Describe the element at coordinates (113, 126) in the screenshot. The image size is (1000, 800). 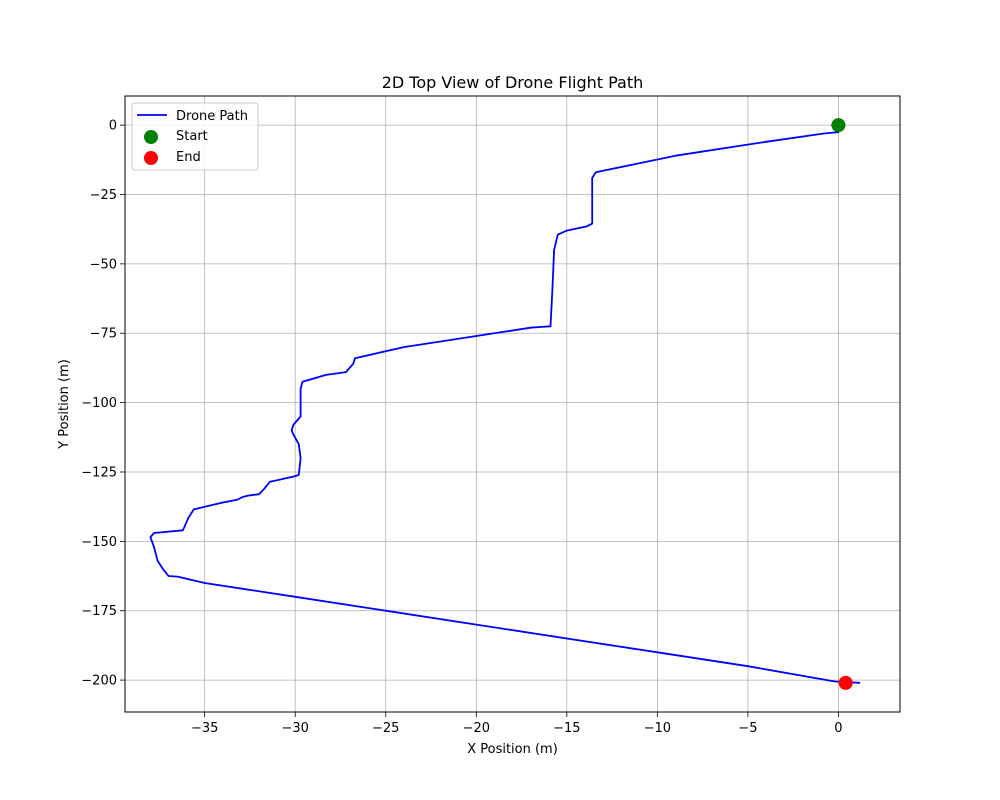
I see `y-tick-label: 0` at that location.